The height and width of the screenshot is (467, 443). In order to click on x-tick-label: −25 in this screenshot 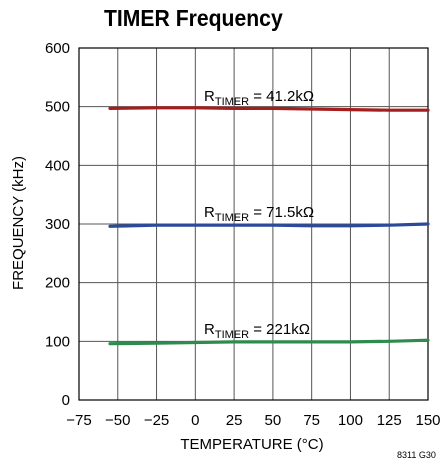, I will do `click(156, 420)`.